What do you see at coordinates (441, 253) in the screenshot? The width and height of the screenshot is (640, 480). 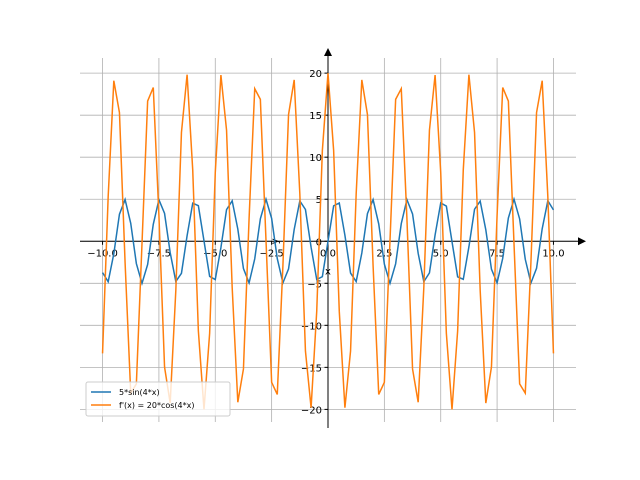 I see `x-tick-label: 5.0` at bounding box center [441, 253].